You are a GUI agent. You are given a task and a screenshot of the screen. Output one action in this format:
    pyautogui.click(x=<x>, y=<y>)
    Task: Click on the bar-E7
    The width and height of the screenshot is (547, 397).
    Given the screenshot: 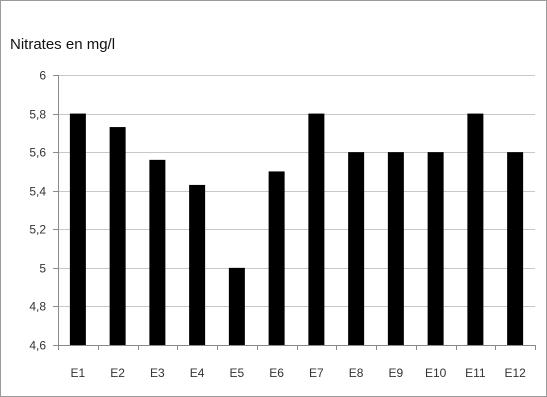 What is the action you would take?
    pyautogui.click(x=316, y=229)
    